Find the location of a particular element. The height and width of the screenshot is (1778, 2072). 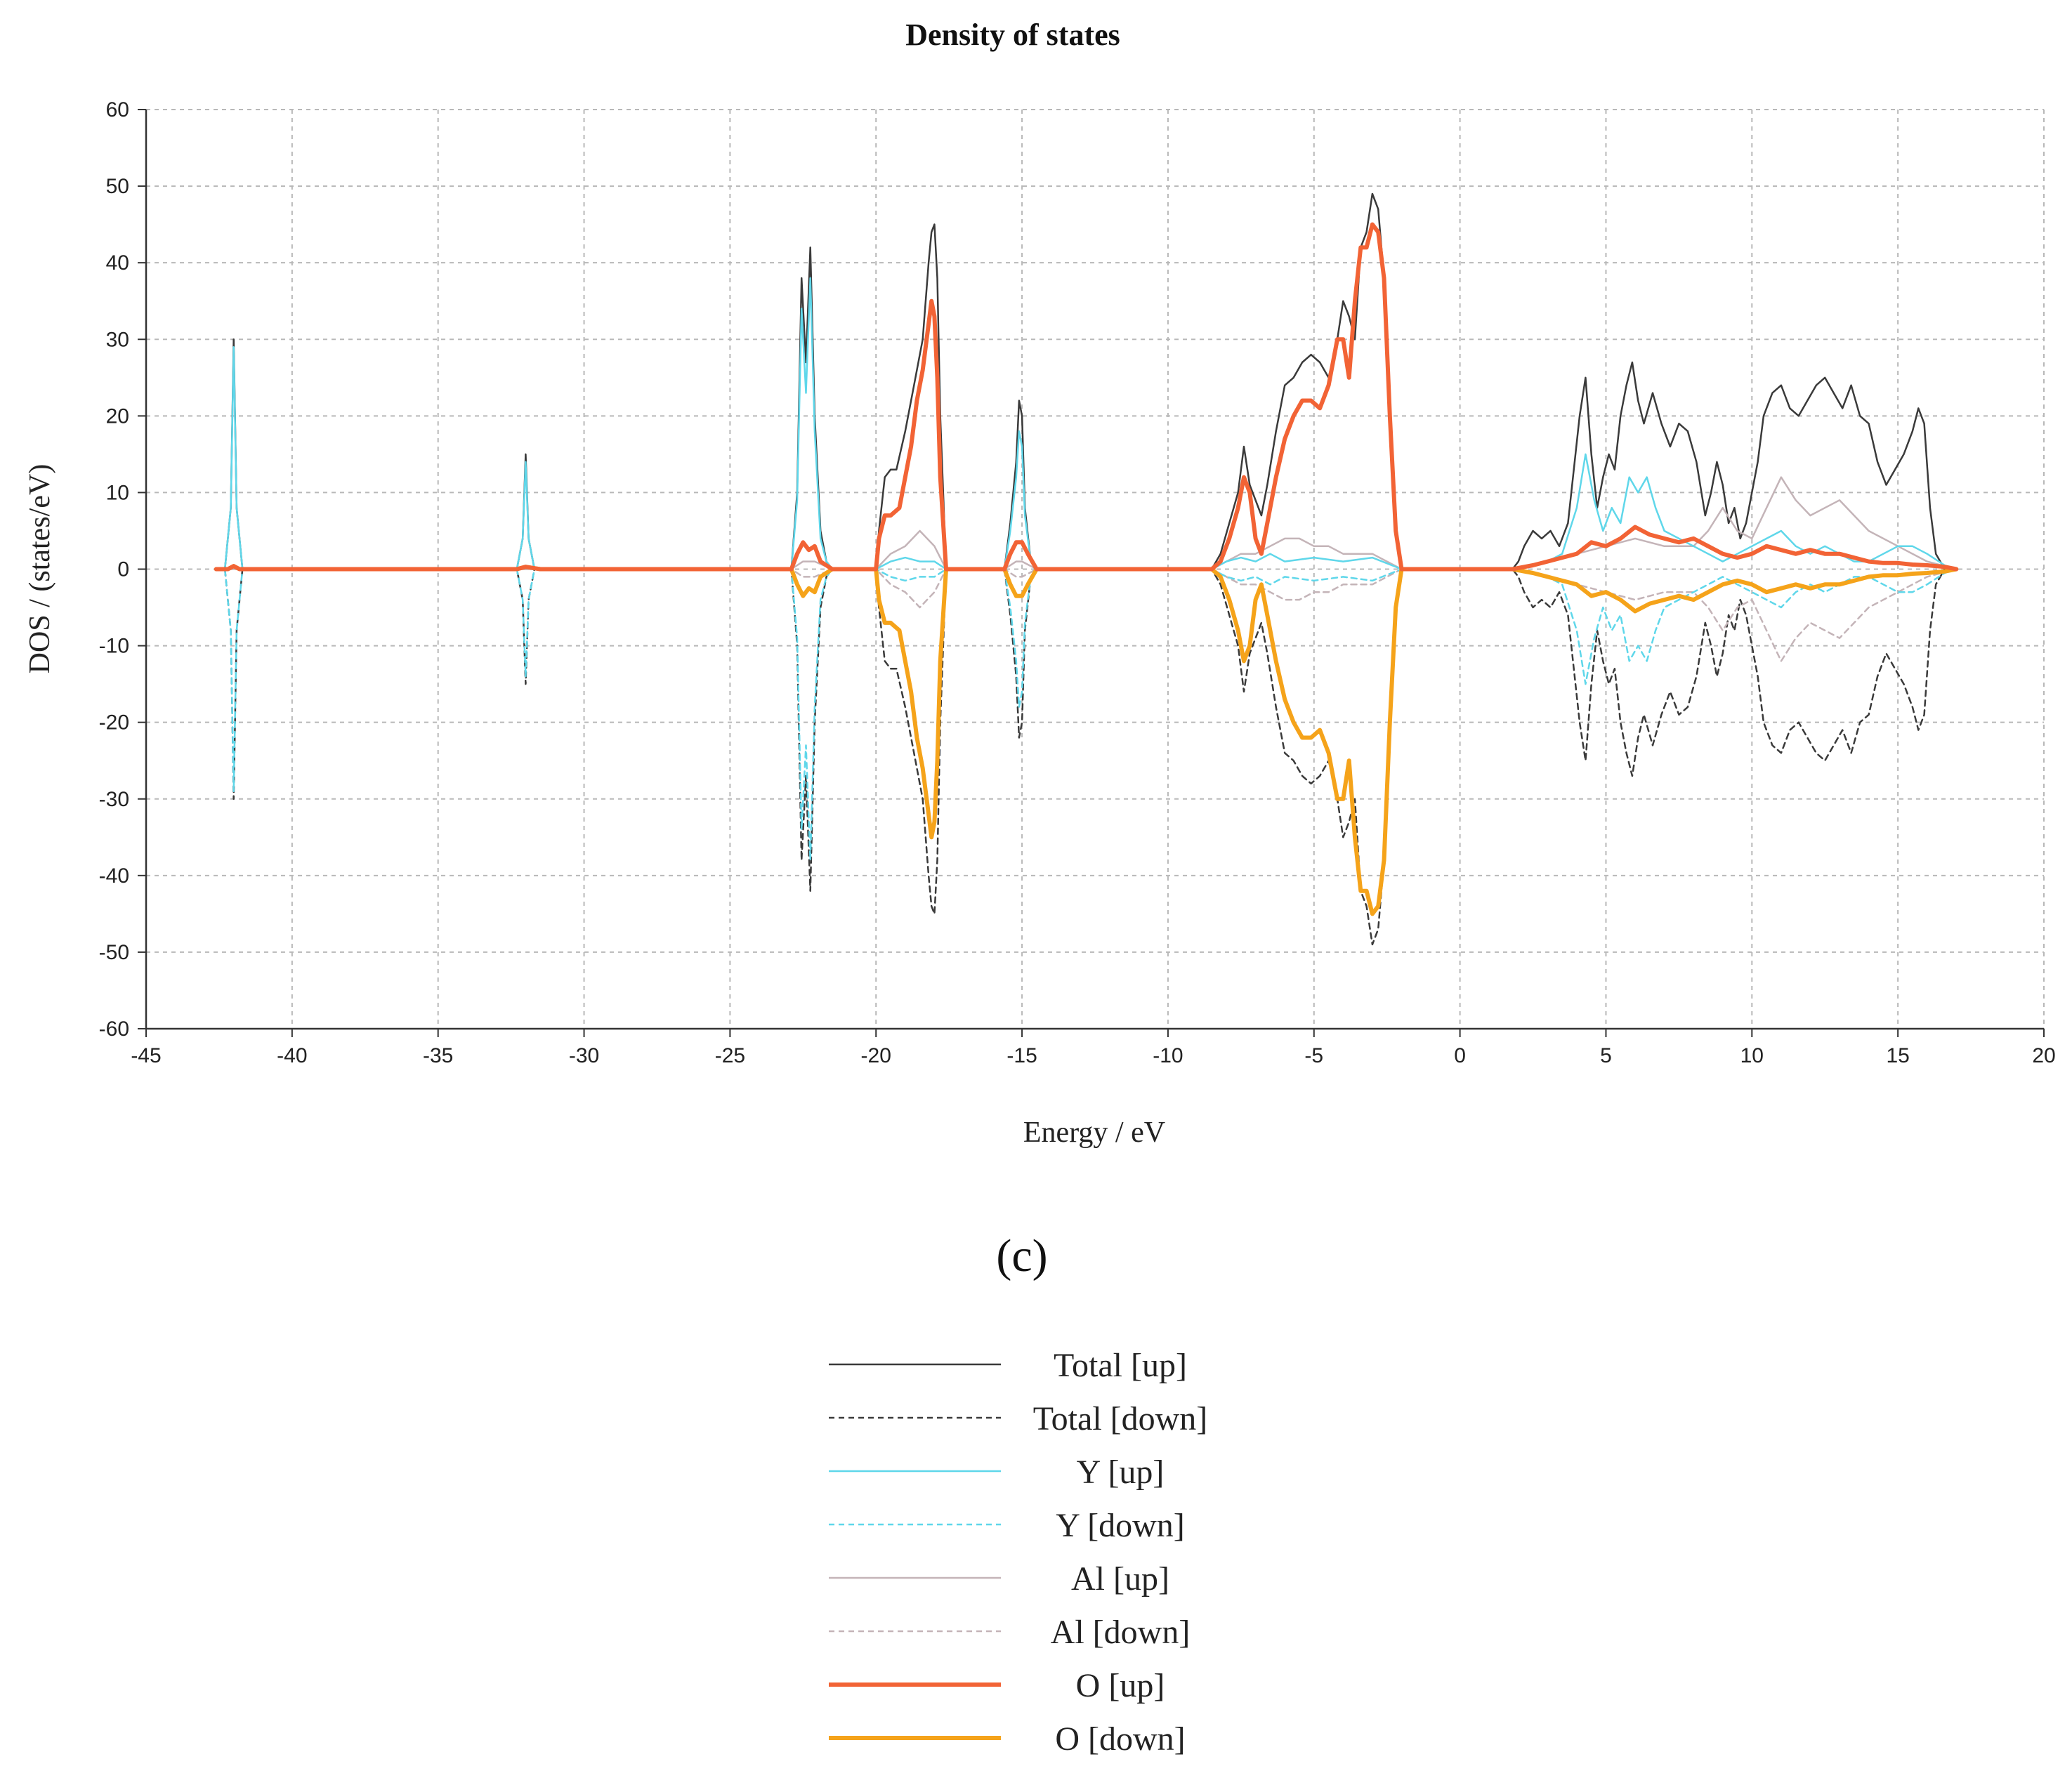

series-line-al-down is located at coordinates (1087, 615).